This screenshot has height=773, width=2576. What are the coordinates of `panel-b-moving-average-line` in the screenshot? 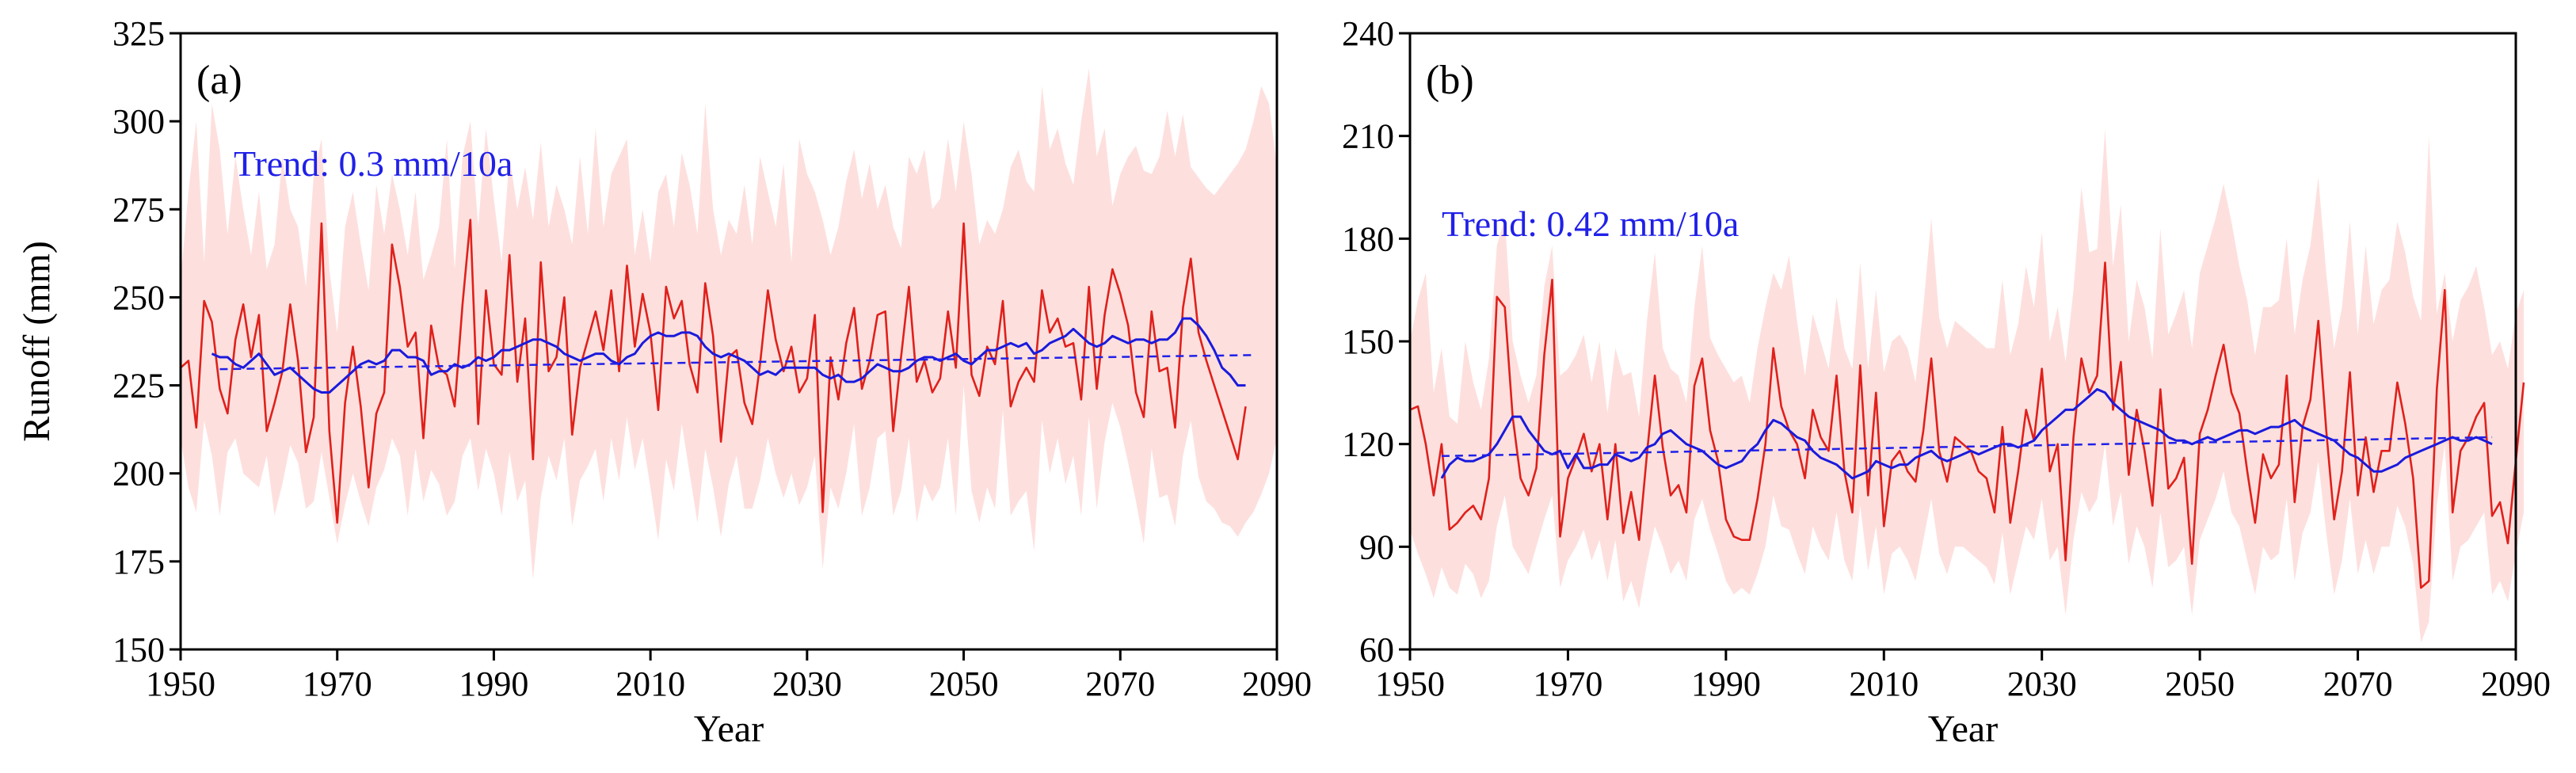 It's located at (1967, 434).